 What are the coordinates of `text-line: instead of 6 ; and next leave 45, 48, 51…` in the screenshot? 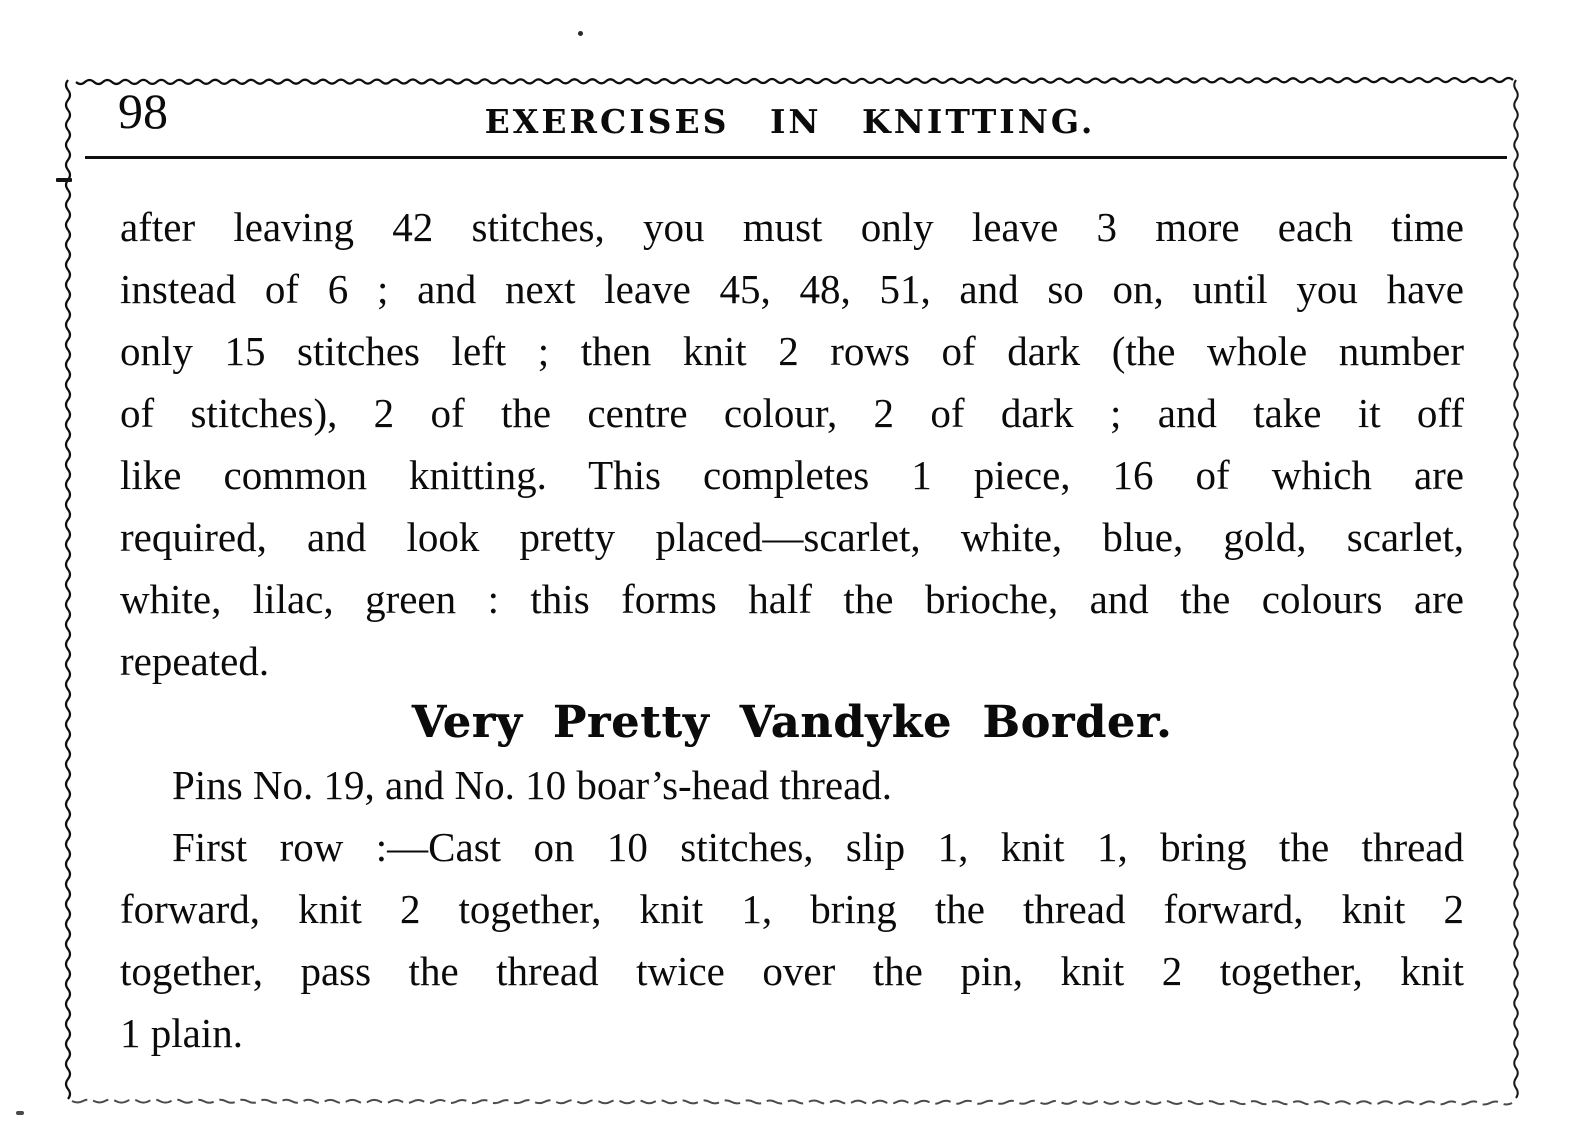 It's located at (792, 289).